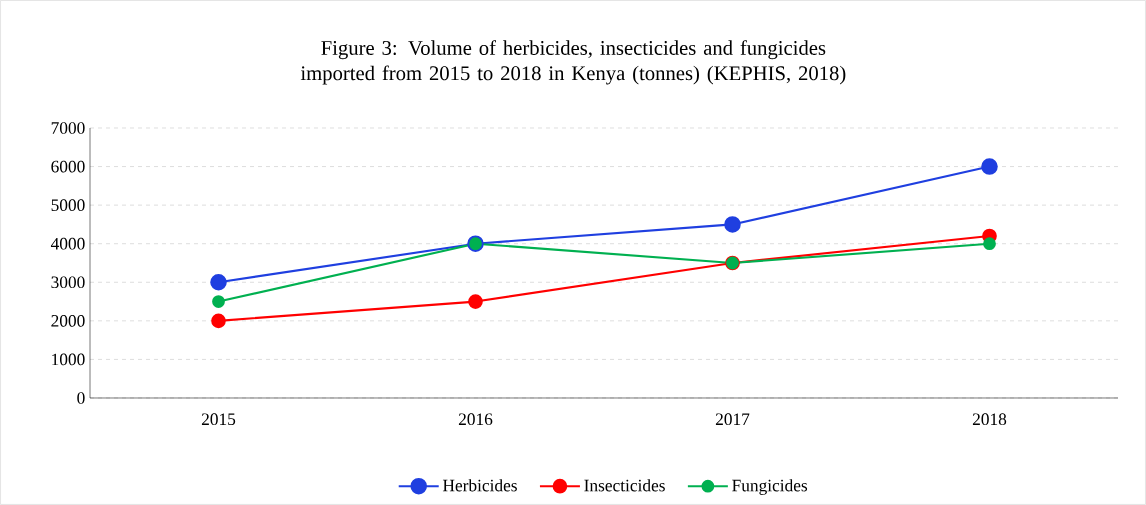  What do you see at coordinates (68, 359) in the screenshot?
I see `y-tick-label: 1000` at bounding box center [68, 359].